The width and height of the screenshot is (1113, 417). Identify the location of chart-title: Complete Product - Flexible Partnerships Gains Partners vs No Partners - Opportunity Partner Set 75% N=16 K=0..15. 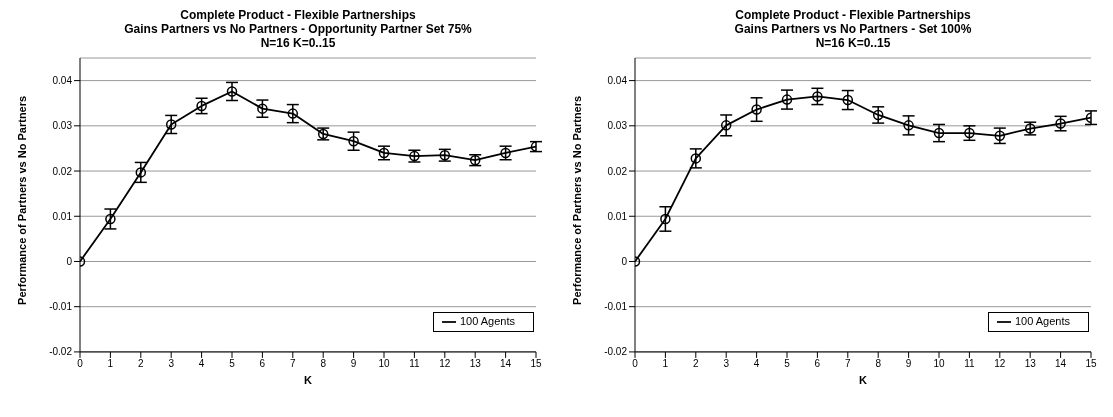
(298, 29).